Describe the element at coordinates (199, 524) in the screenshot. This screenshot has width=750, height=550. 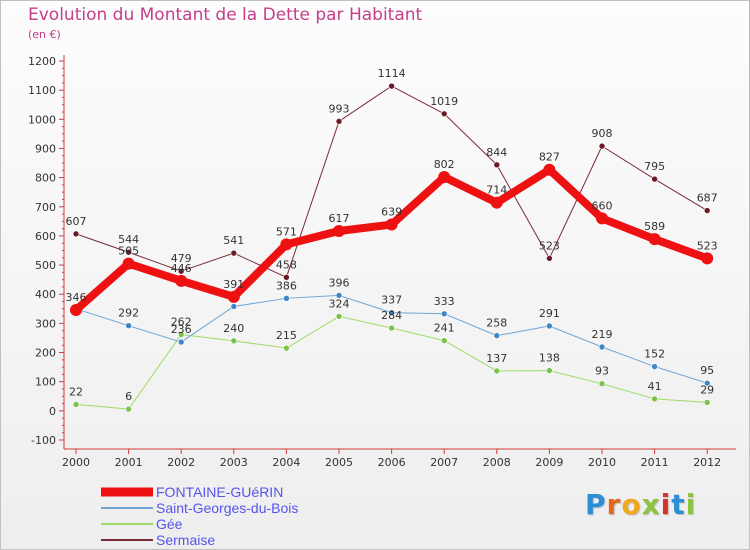
I see `legend-item-gee: Gée` at that location.